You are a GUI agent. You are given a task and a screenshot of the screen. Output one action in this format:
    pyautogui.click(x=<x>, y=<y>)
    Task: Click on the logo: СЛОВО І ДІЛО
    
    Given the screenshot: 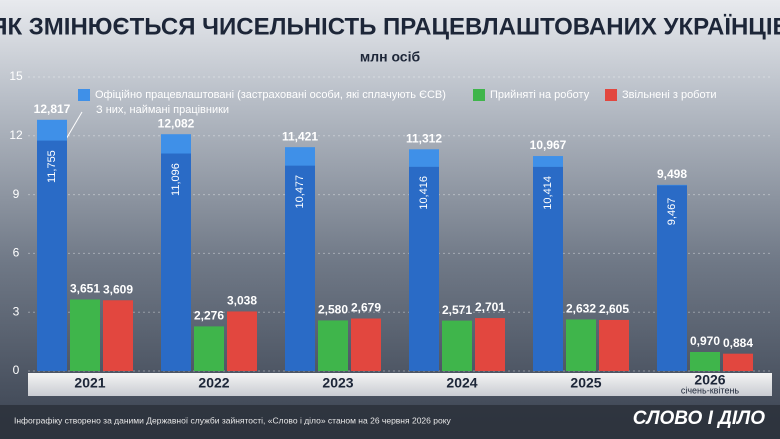 What is the action you would take?
    pyautogui.click(x=699, y=418)
    